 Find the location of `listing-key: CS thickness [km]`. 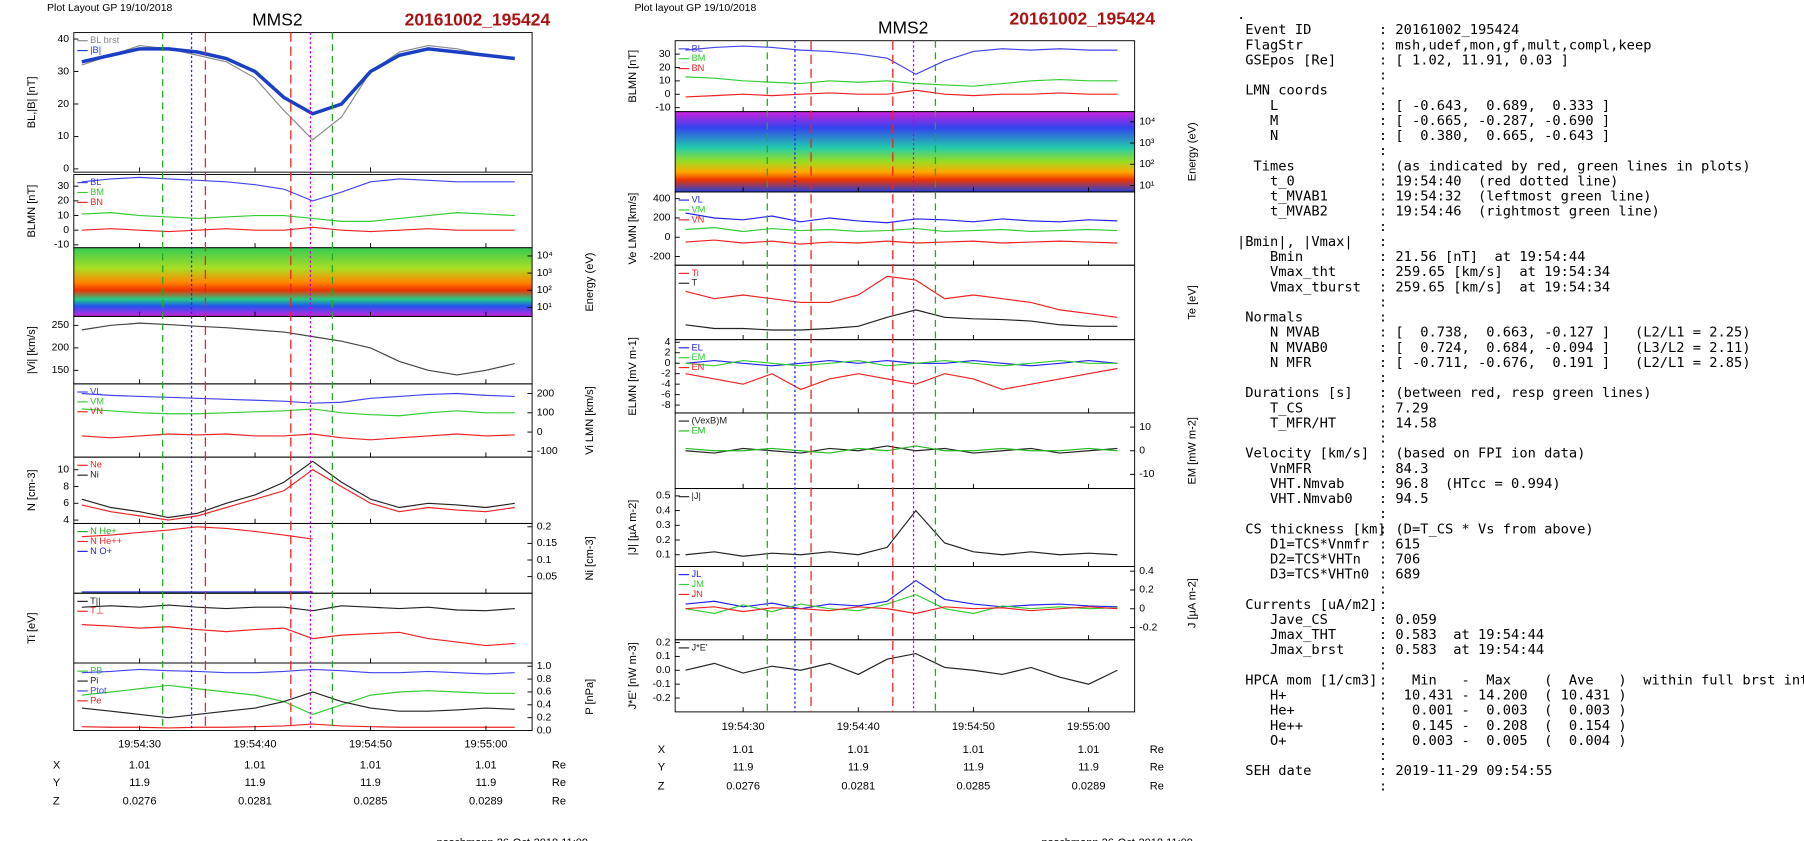

listing-key: CS thickness [km] is located at coordinates (1311, 529).